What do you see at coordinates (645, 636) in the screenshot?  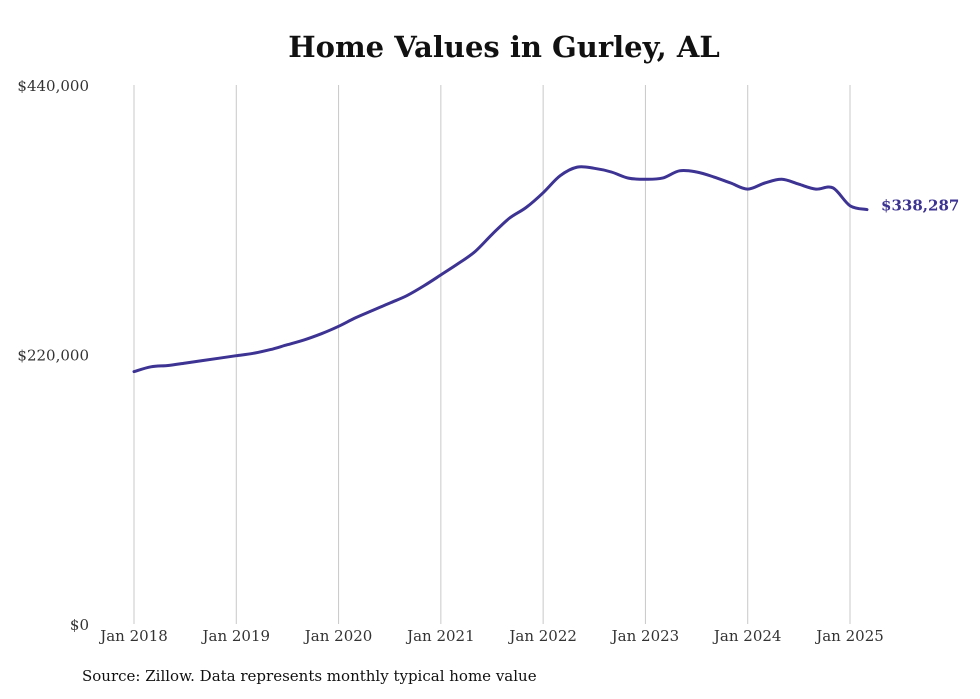 I see `x-tick-label: Jan 2023` at bounding box center [645, 636].